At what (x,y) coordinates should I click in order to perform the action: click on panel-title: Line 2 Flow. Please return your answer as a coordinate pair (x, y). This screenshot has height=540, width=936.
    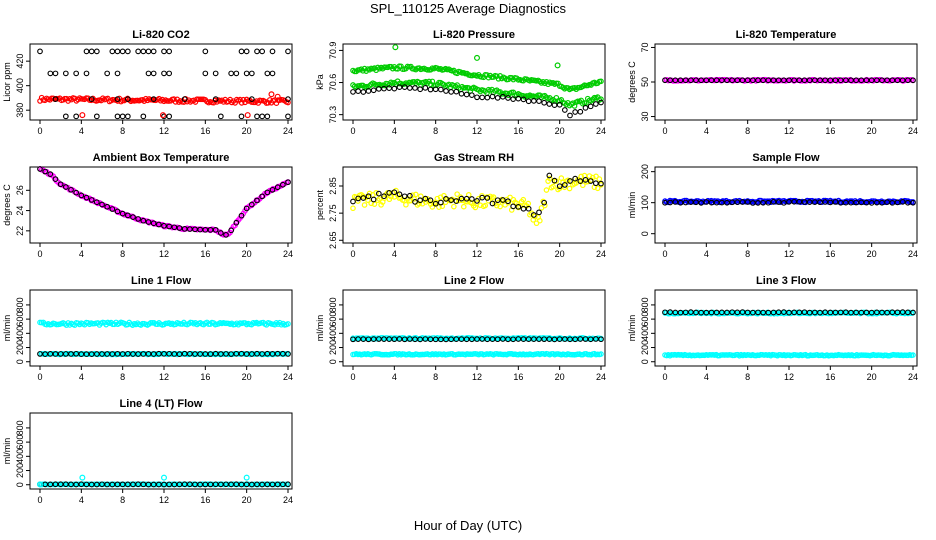
    Looking at the image, I should click on (474, 281).